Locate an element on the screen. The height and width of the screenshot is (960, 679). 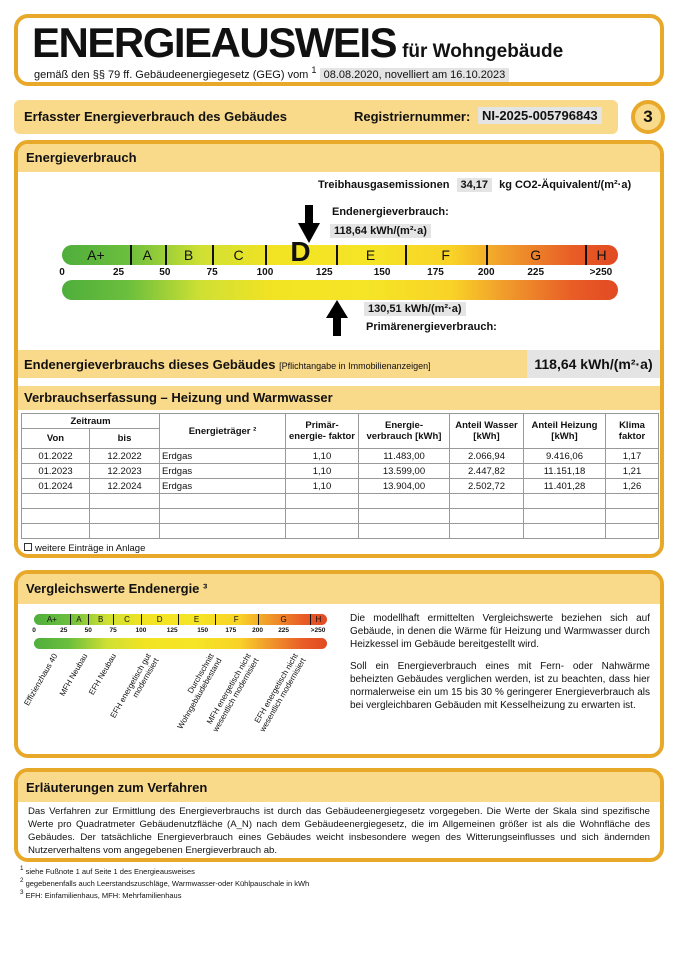
page-number-badge: 3 is located at coordinates (648, 117).